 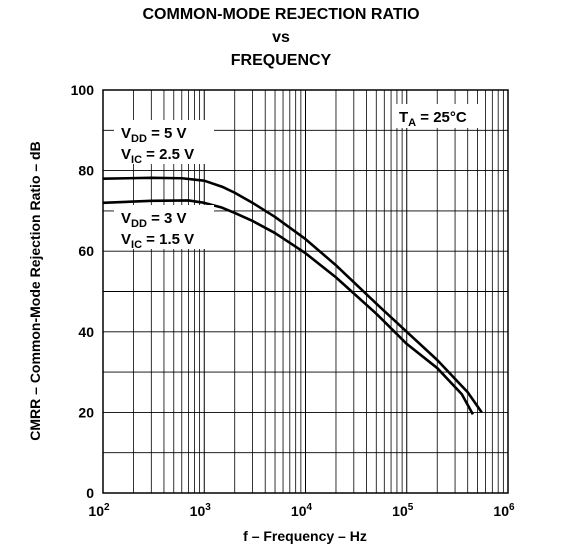 I want to click on x-tick-label: 10², so click(x=99, y=510).